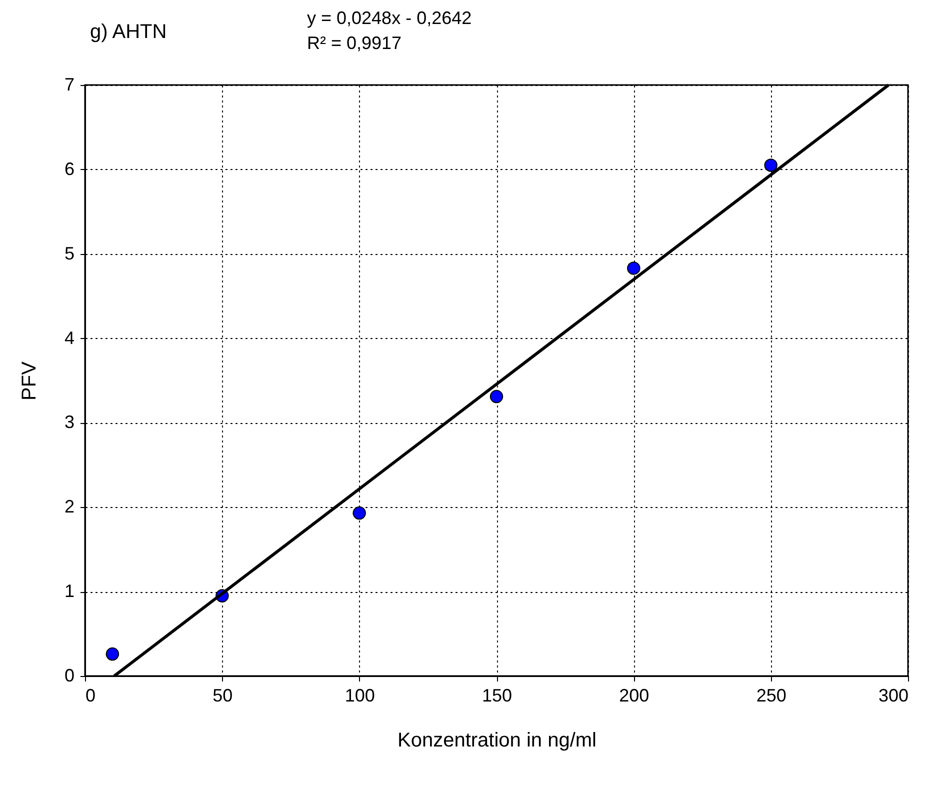  What do you see at coordinates (69, 506) in the screenshot?
I see `y-tick-label: 2` at bounding box center [69, 506].